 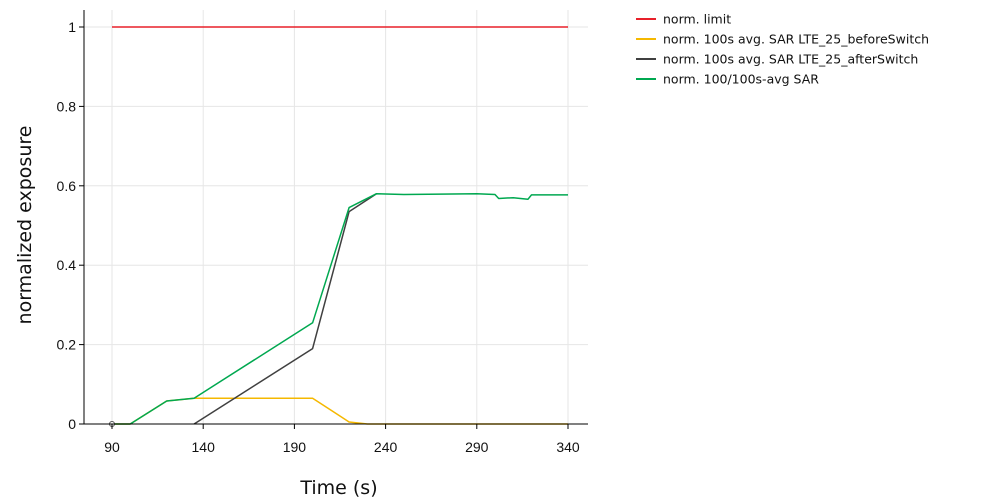 What do you see at coordinates (112, 447) in the screenshot?
I see `x-tick-label: 90` at bounding box center [112, 447].